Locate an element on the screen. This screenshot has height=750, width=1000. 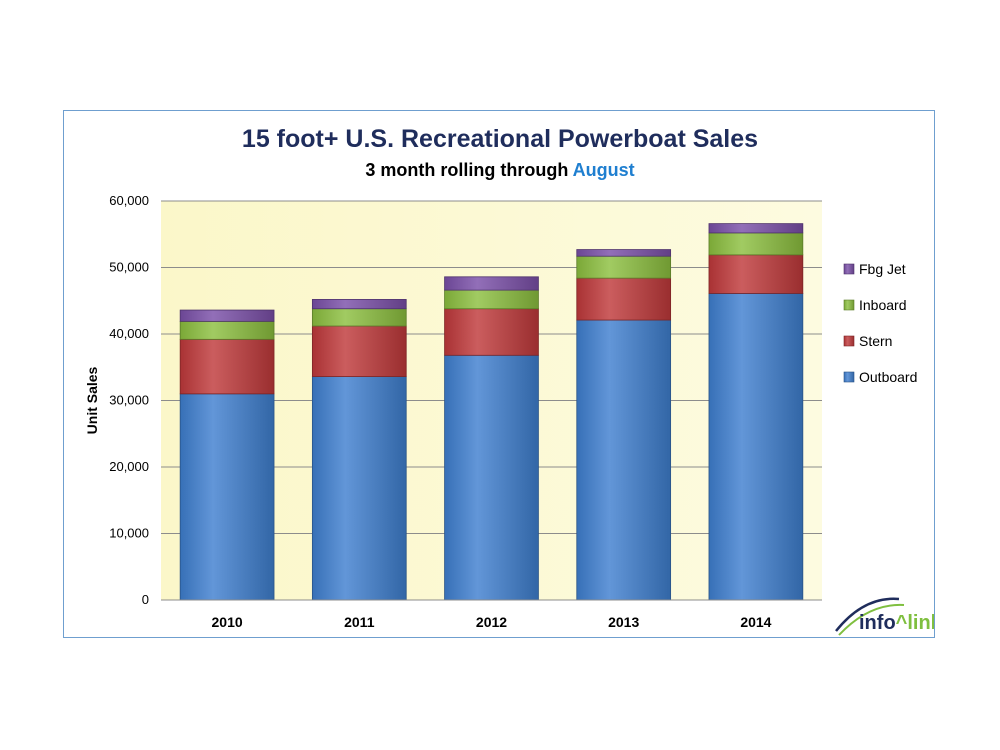
legend-swatch-inboard is located at coordinates (849, 305).